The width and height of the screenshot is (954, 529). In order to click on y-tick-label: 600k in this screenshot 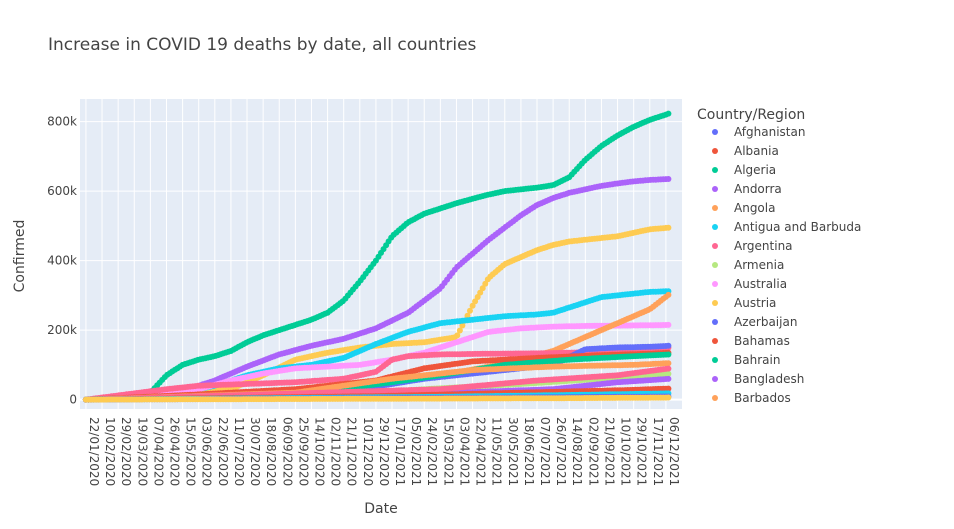, I will do `click(62, 191)`.